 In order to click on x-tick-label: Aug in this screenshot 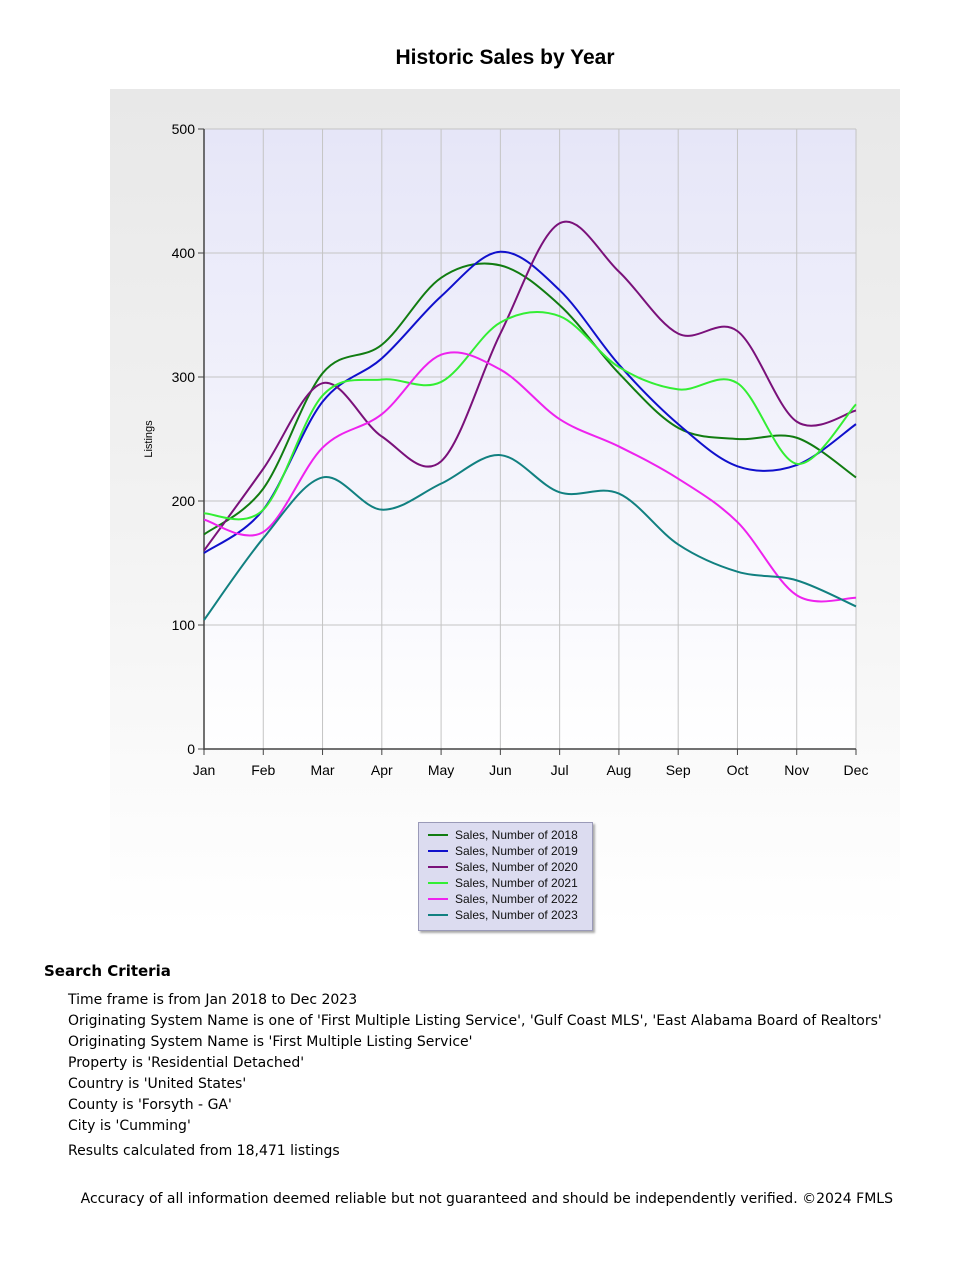, I will do `click(618, 770)`.